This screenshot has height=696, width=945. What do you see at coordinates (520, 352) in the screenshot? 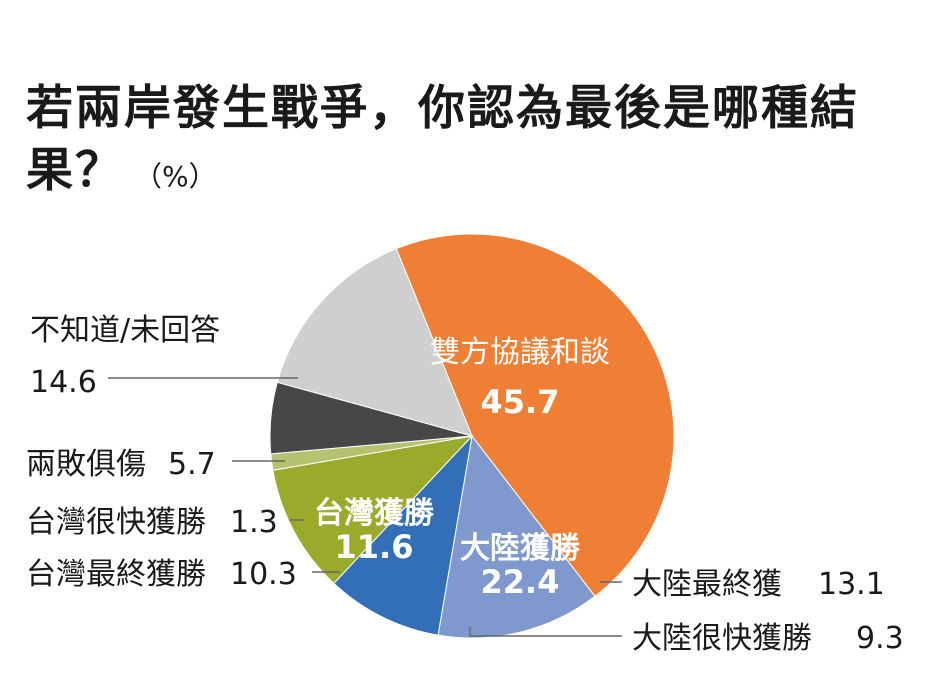
I see `label-negotiation: 雙方協議和談` at bounding box center [520, 352].